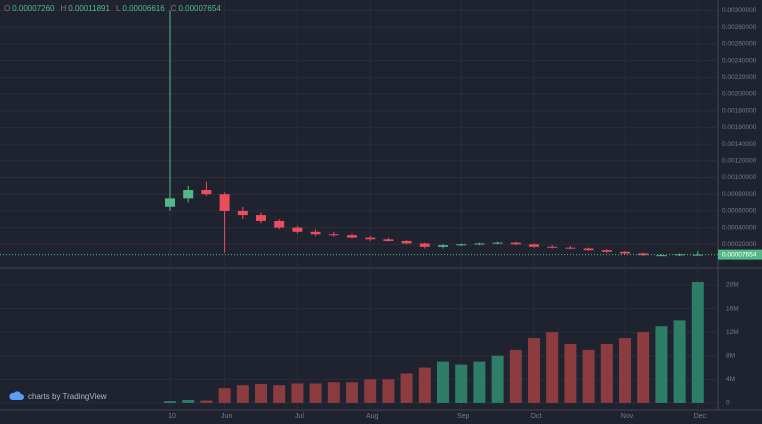  Describe the element at coordinates (739, 177) in the screenshot. I see `y-tick-label: 0.00100000` at that location.